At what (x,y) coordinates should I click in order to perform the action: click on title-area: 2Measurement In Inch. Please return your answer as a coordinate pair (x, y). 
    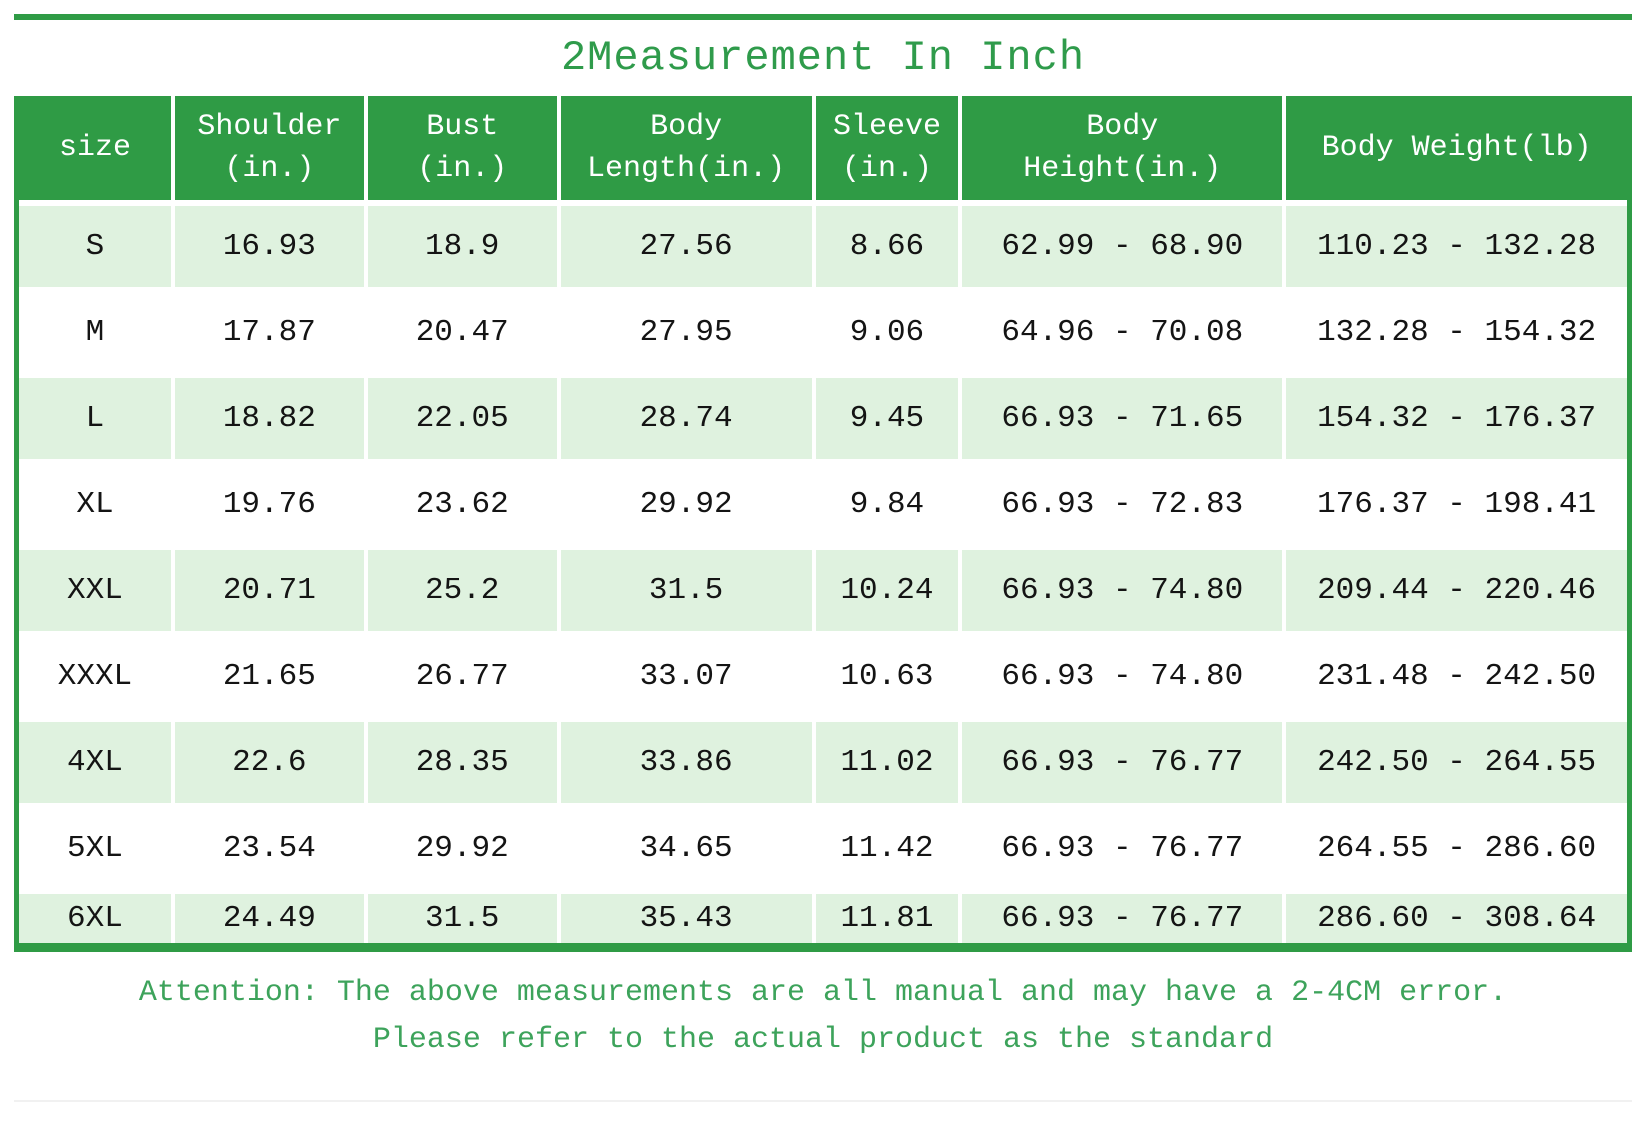
    Looking at the image, I should click on (823, 58).